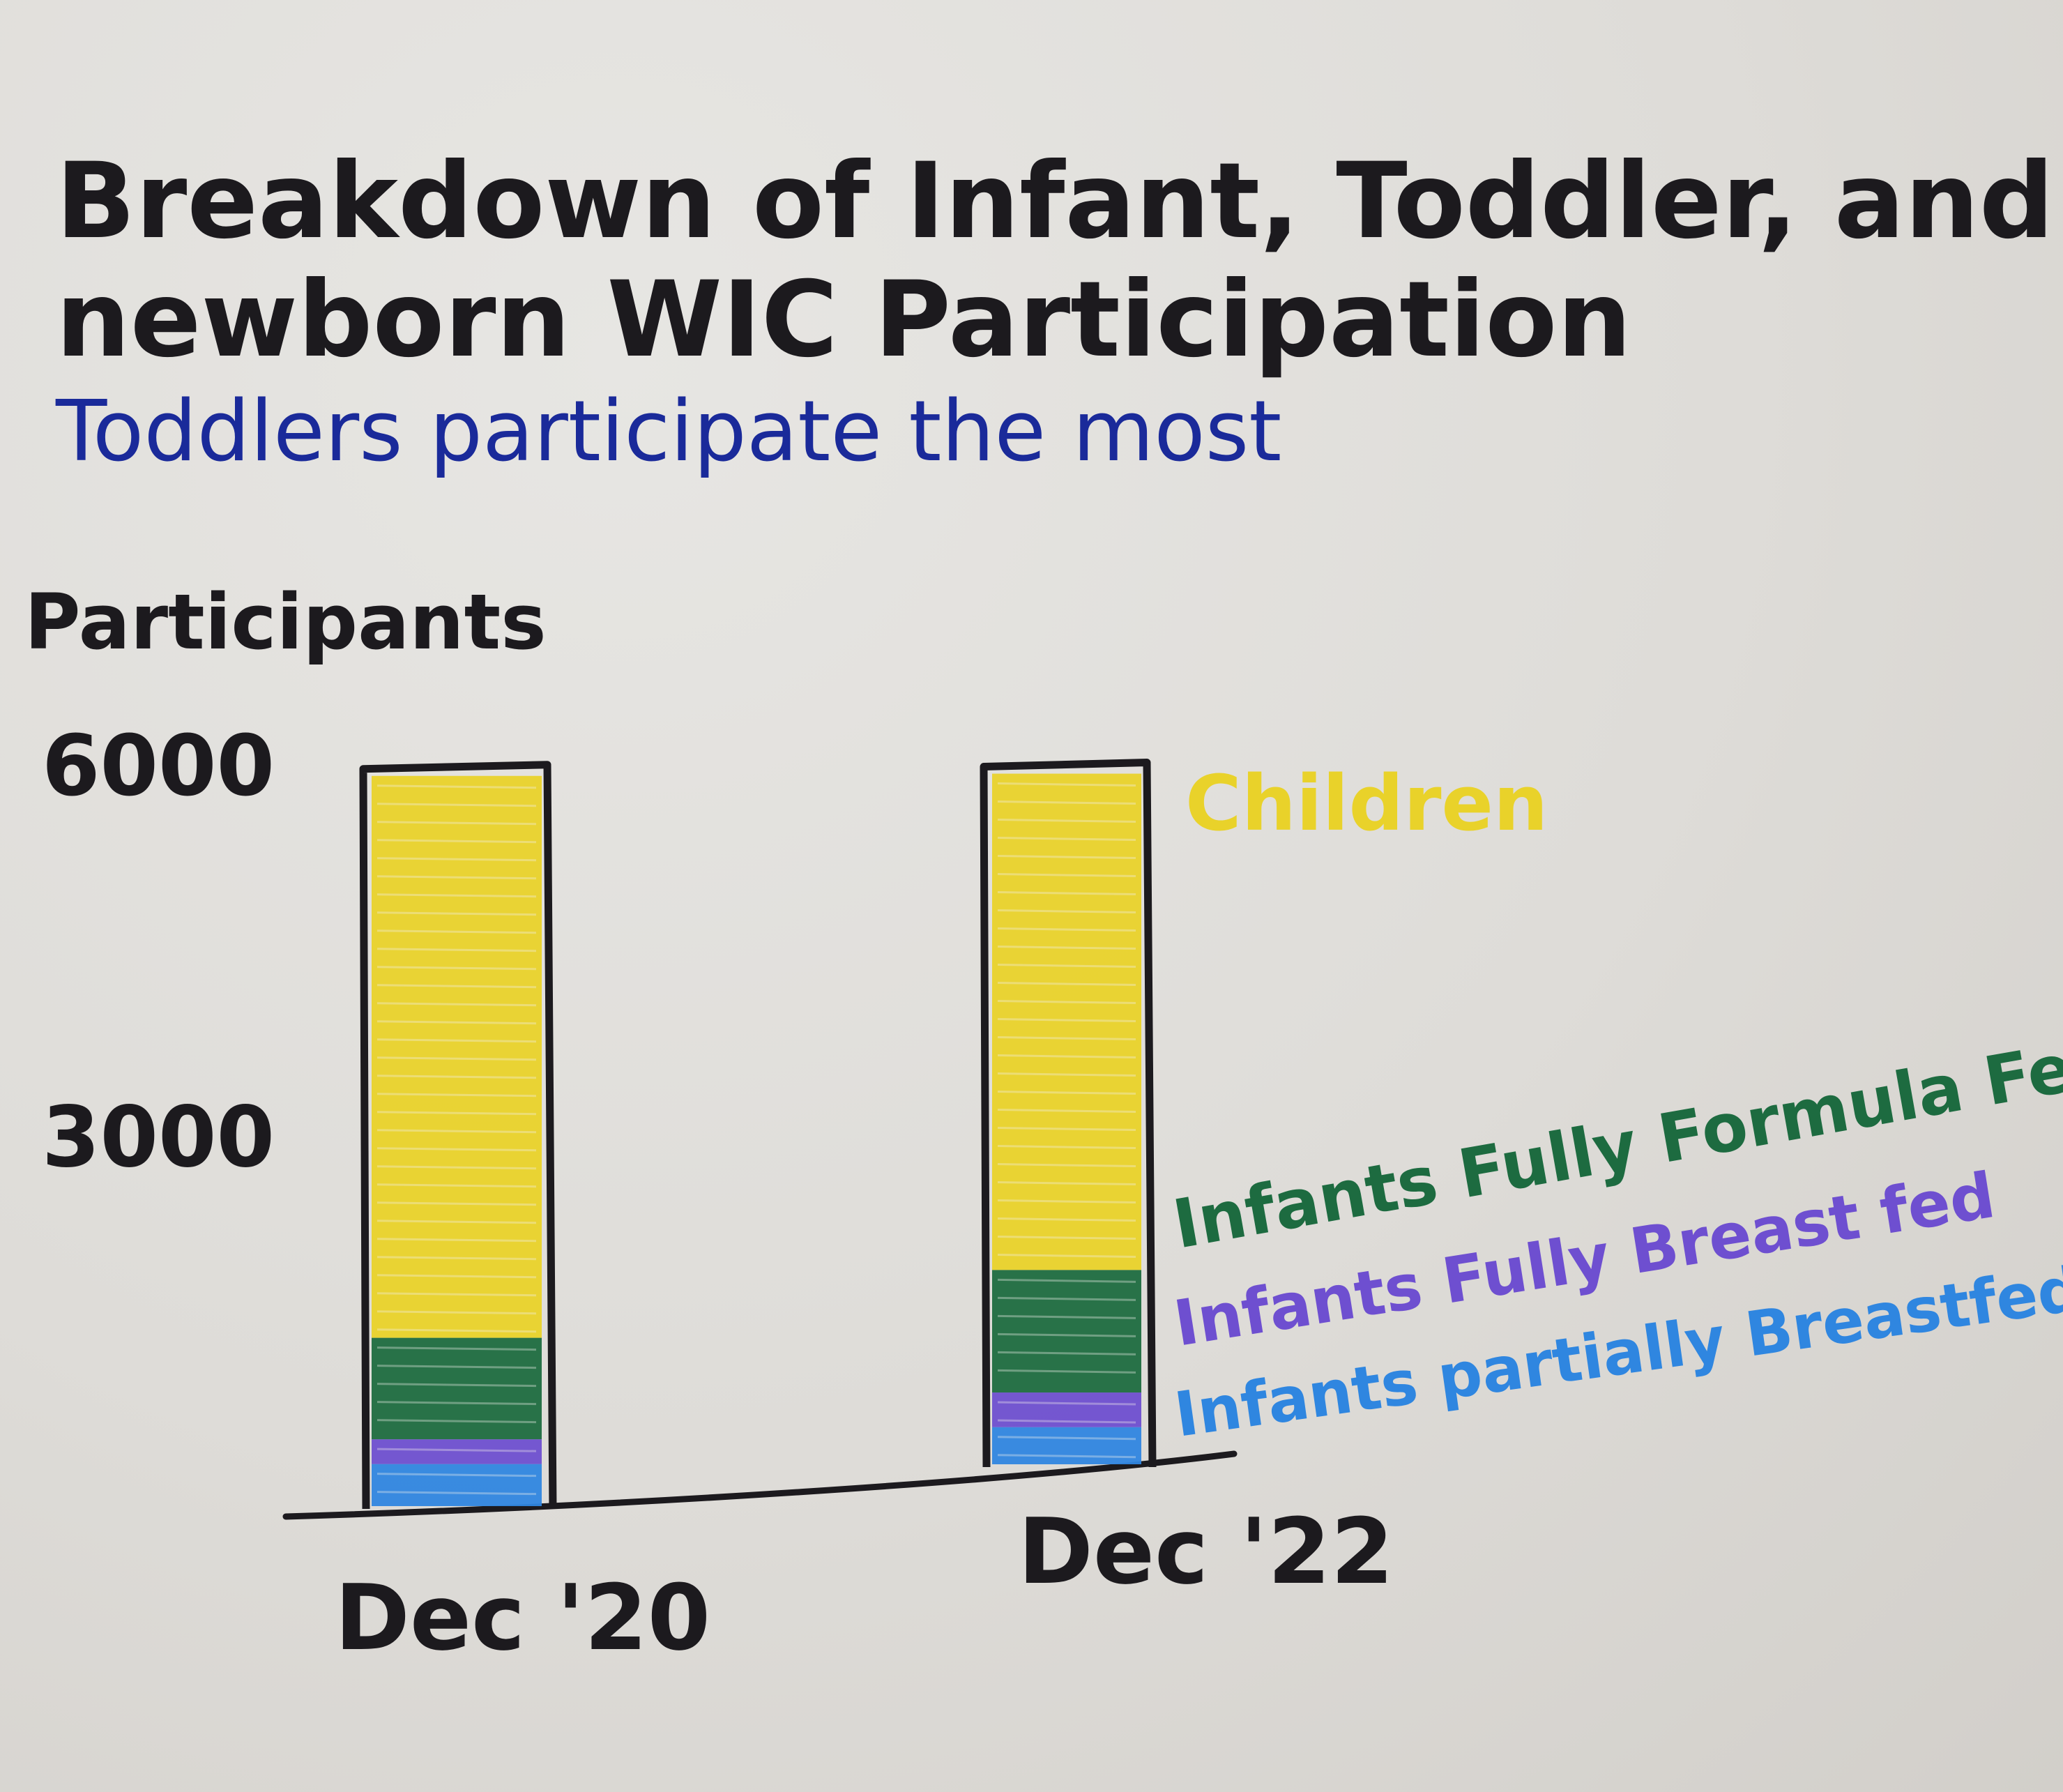 This screenshot has height=1792, width=2063. What do you see at coordinates (522, 1618) in the screenshot?
I see `x-tick-label: Dec '20` at bounding box center [522, 1618].